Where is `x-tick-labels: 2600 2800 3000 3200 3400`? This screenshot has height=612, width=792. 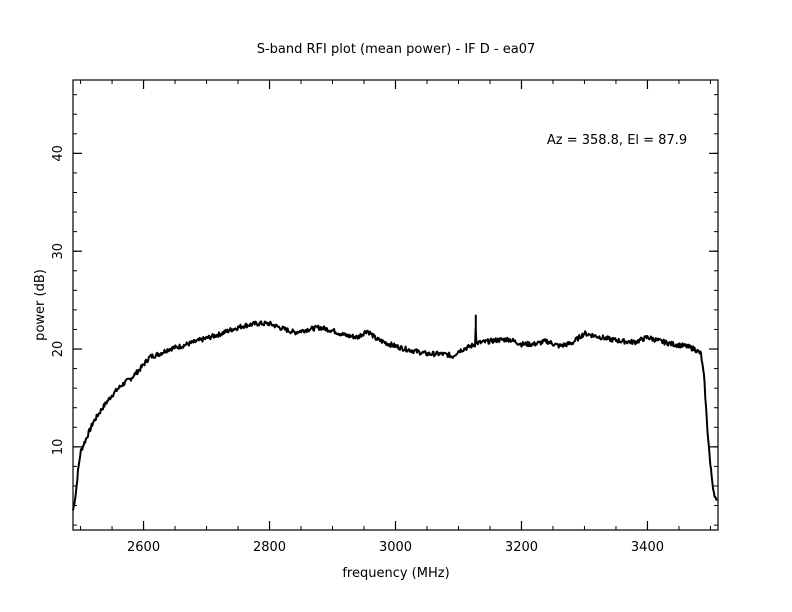
x-tick-labels: 2600 2800 3000 3200 3400 is located at coordinates (395, 547).